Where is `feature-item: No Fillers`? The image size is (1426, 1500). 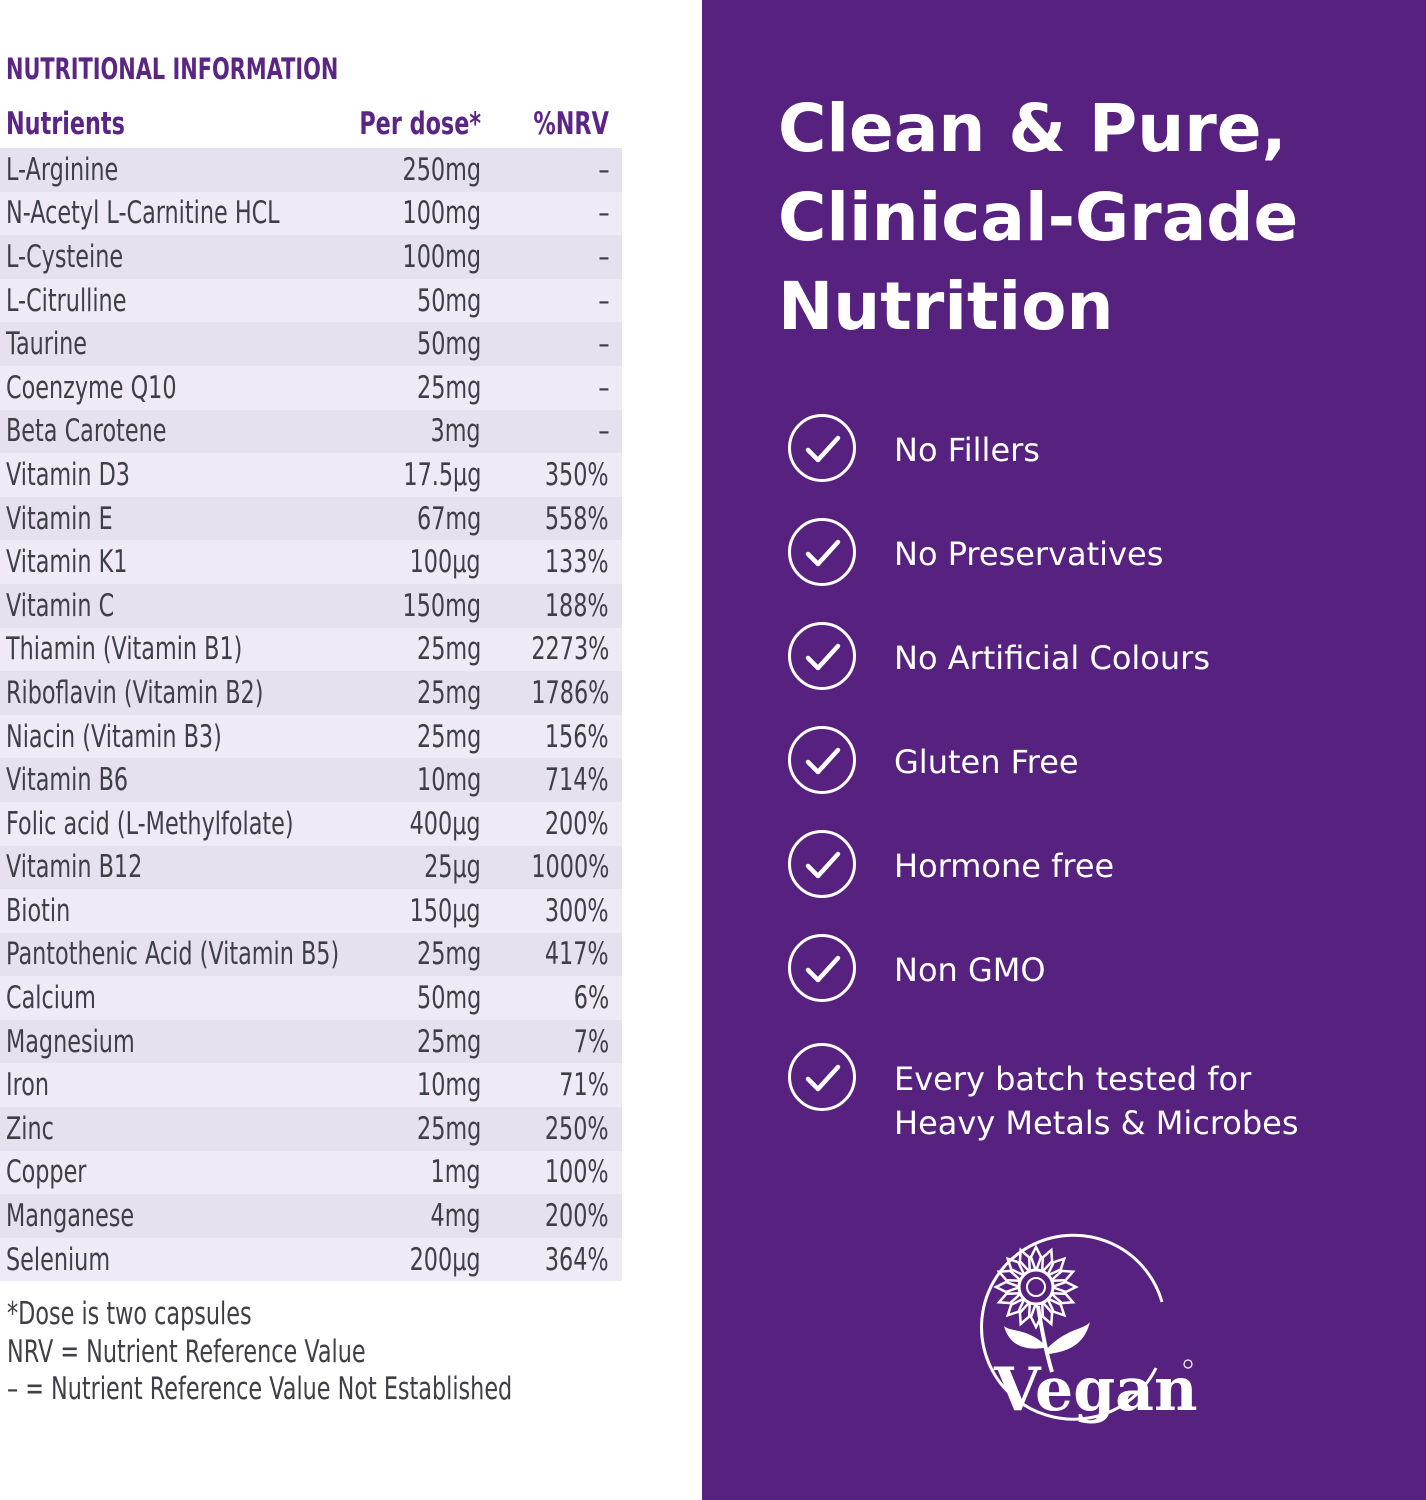 feature-item: No Fillers is located at coordinates (1098, 449).